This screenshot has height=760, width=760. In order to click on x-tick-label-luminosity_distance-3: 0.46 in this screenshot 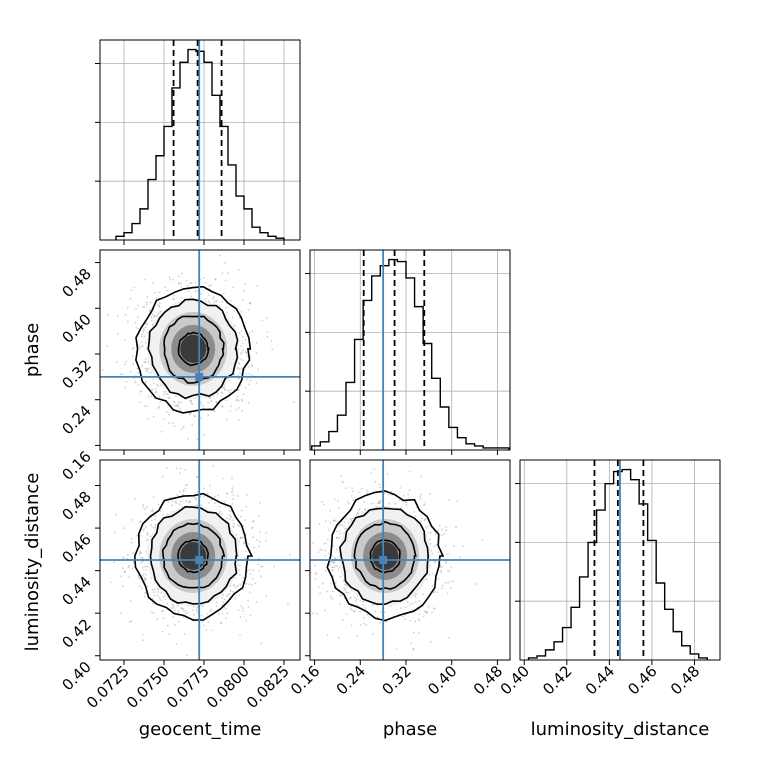, I will do `click(642, 680)`.